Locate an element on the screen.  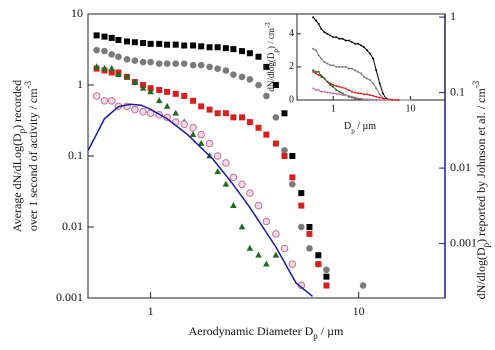
x-label-sub: p is located at coordinates (315, 336).